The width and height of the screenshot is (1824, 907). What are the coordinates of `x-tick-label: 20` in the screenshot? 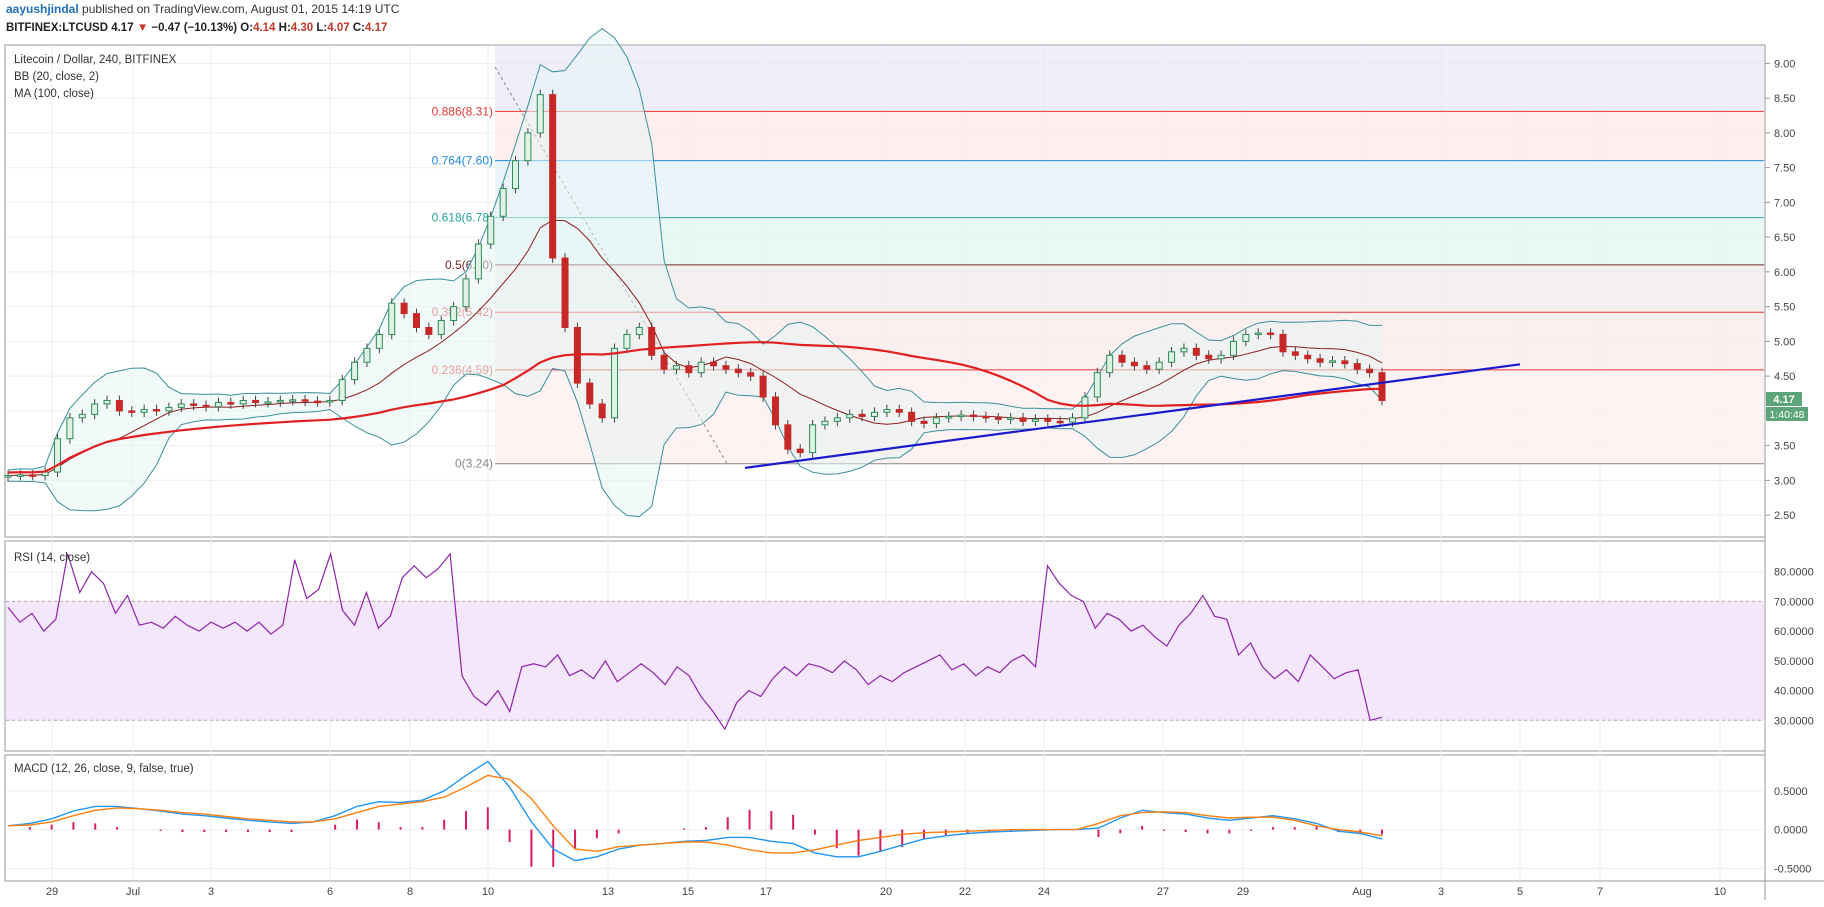 It's located at (886, 892).